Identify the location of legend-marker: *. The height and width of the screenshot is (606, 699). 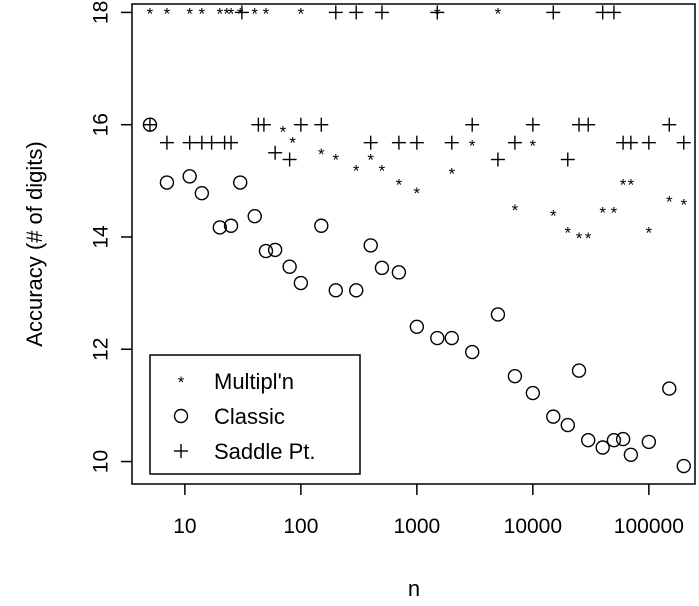
(181, 382).